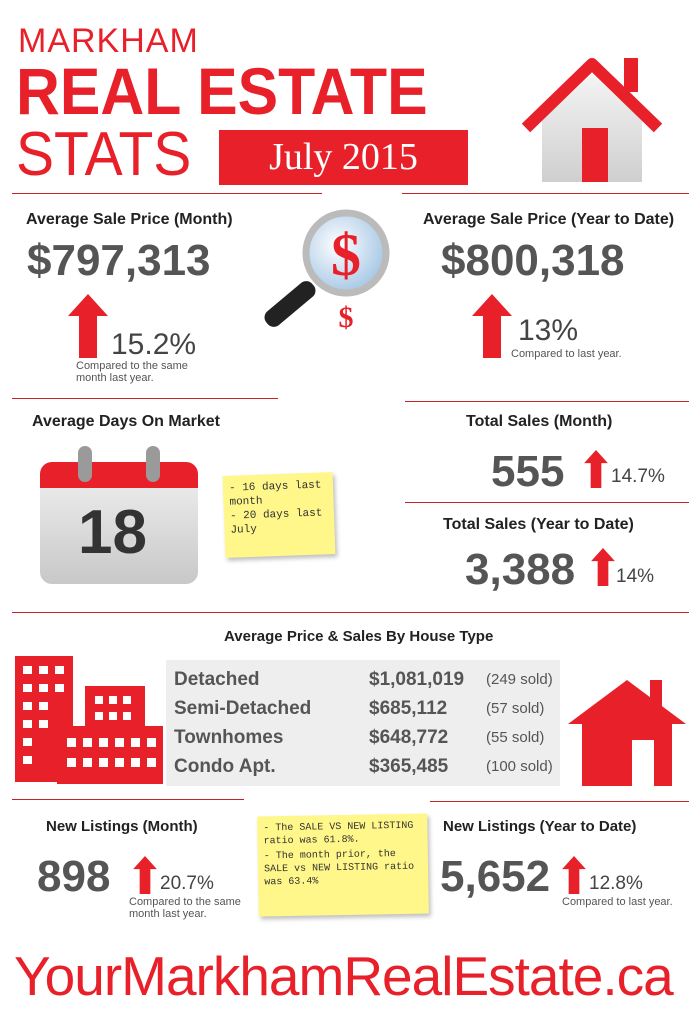 The width and height of the screenshot is (700, 1019). Describe the element at coordinates (495, 876) in the screenshot. I see `new-listings-ytd-value: 5,652` at that location.